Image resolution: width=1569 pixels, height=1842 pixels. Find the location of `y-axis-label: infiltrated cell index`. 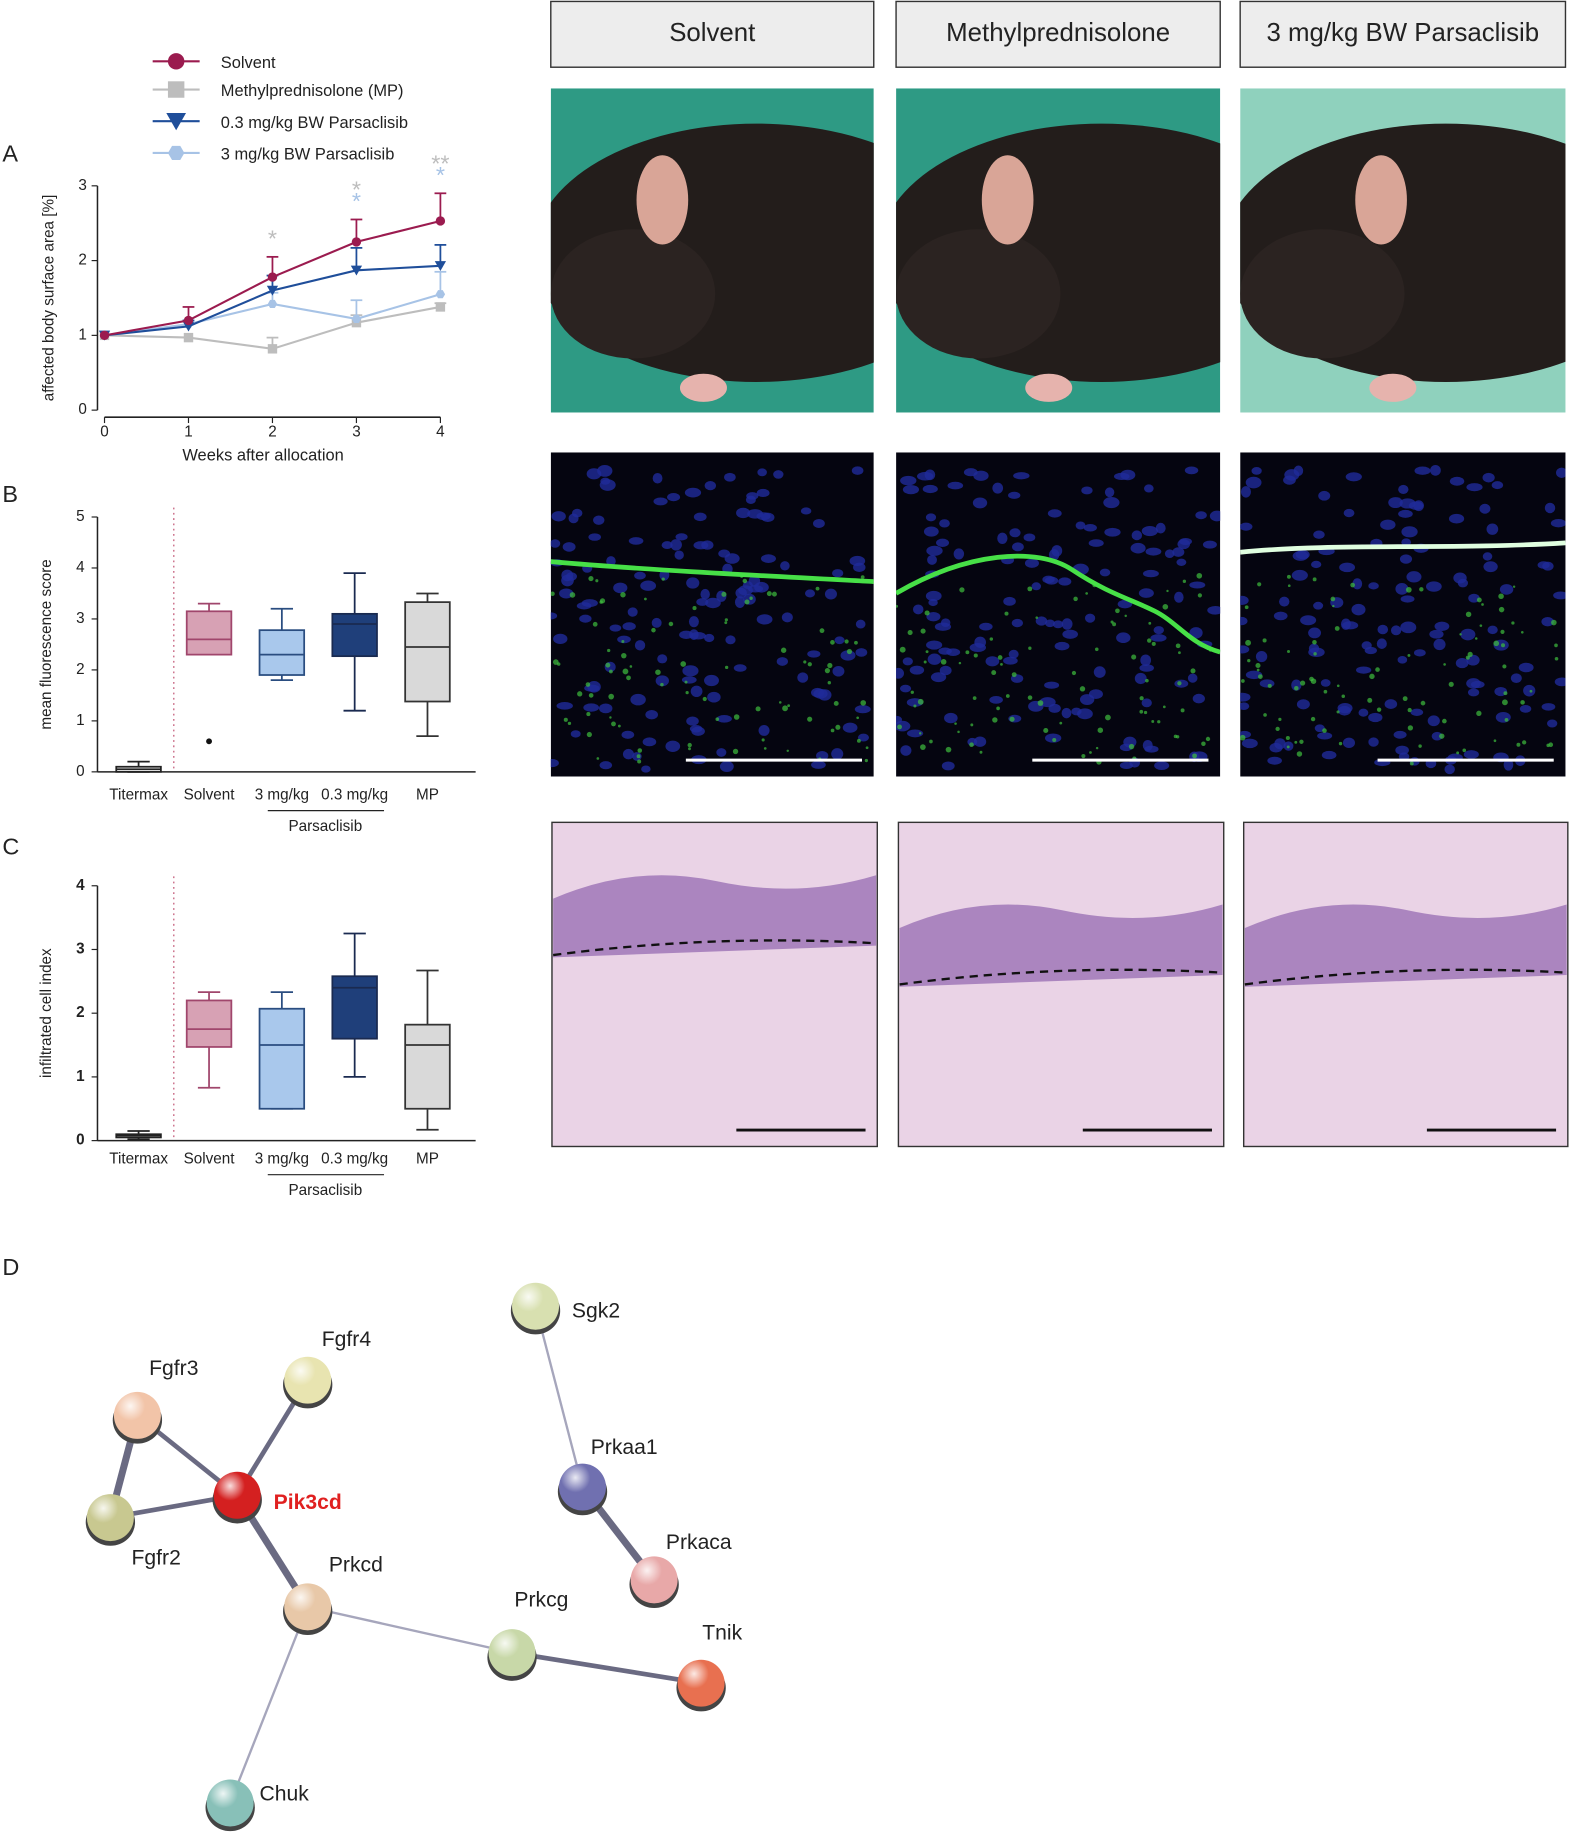

y-axis-label: infiltrated cell index is located at coordinates (46, 1013).